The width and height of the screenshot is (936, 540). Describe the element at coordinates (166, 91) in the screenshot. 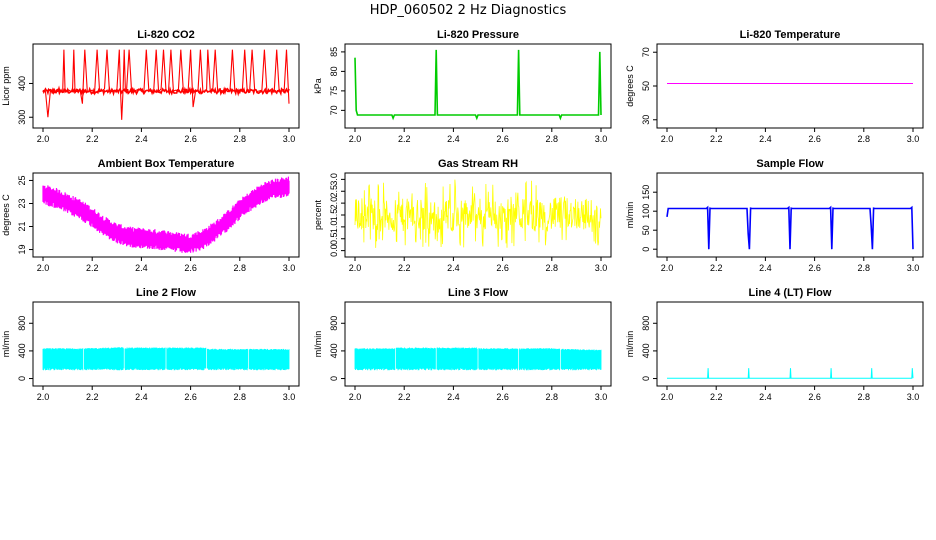

I see `series-noise` at that location.